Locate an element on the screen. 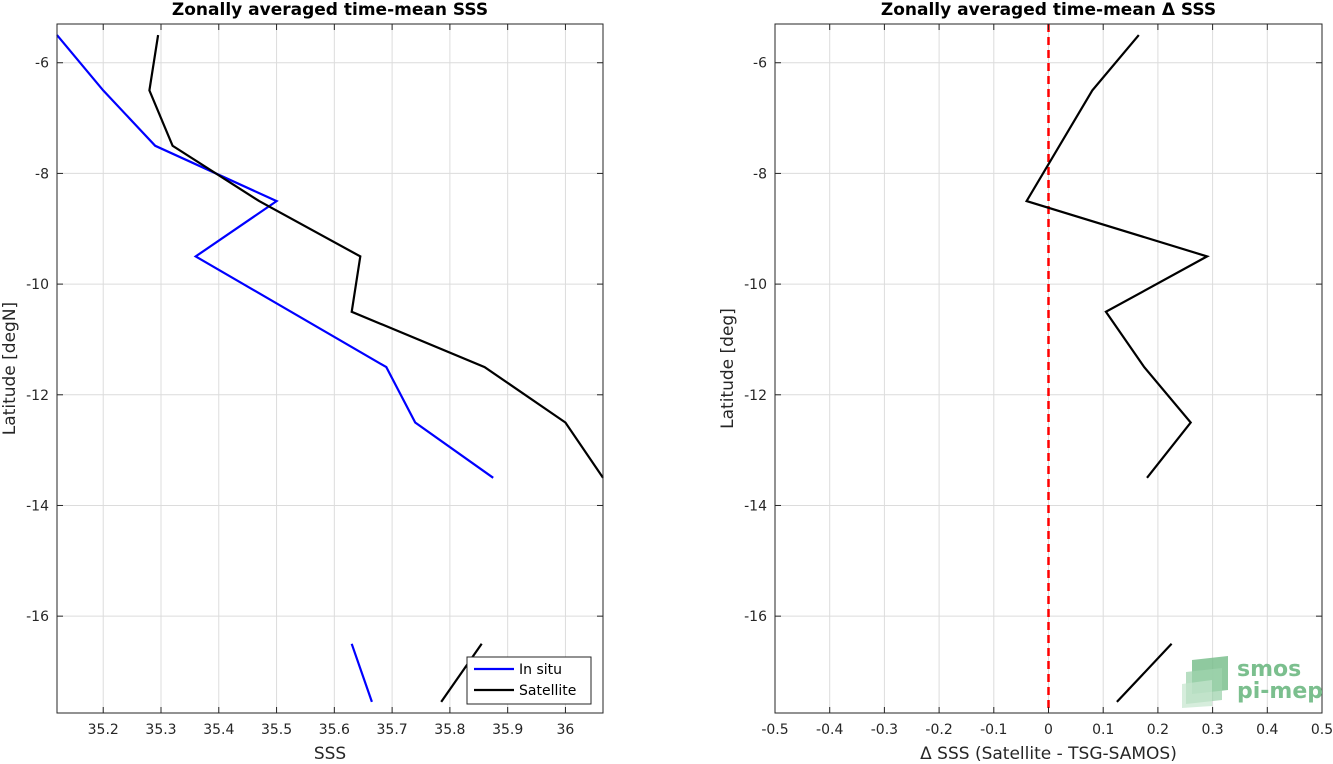 The width and height of the screenshot is (1333, 764). x-tick-label: 0.2 is located at coordinates (1158, 730).